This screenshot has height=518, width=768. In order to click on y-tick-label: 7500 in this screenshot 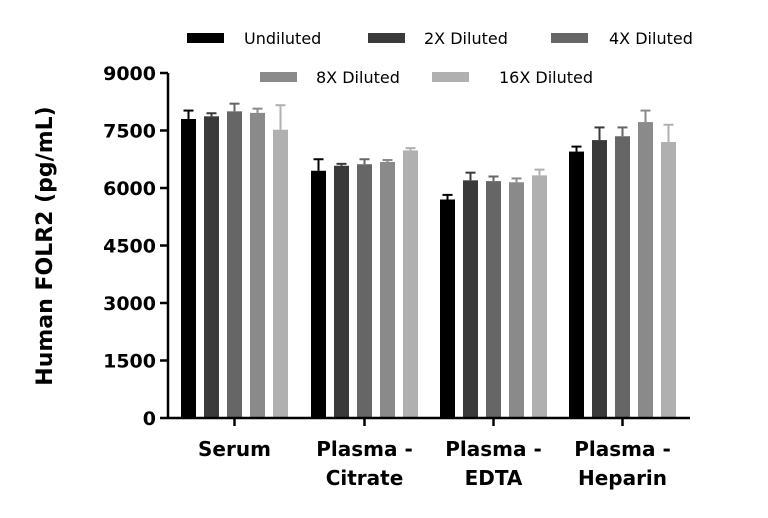, I will do `click(129, 132)`.